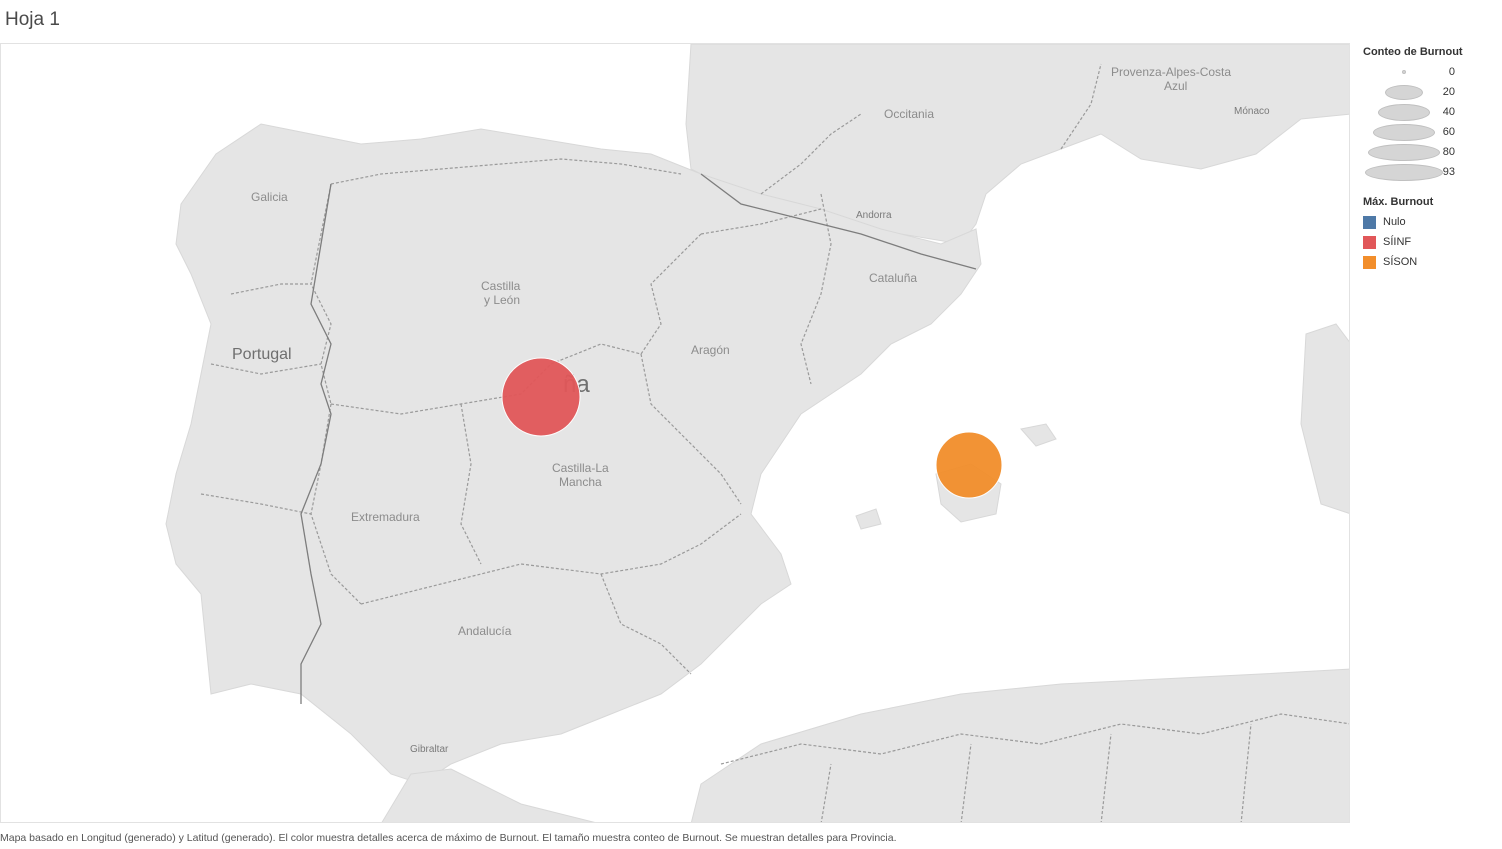 This screenshot has width=1502, height=849. Describe the element at coordinates (1175, 86) in the screenshot. I see `label-provenza-2: Azul` at that location.